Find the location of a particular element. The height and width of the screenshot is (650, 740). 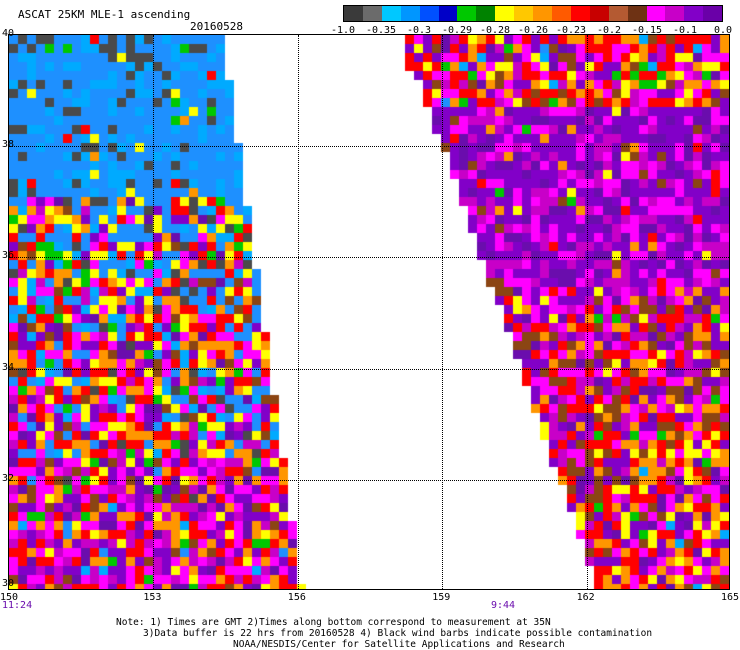

longitude-label: 159 is located at coordinates (441, 597).